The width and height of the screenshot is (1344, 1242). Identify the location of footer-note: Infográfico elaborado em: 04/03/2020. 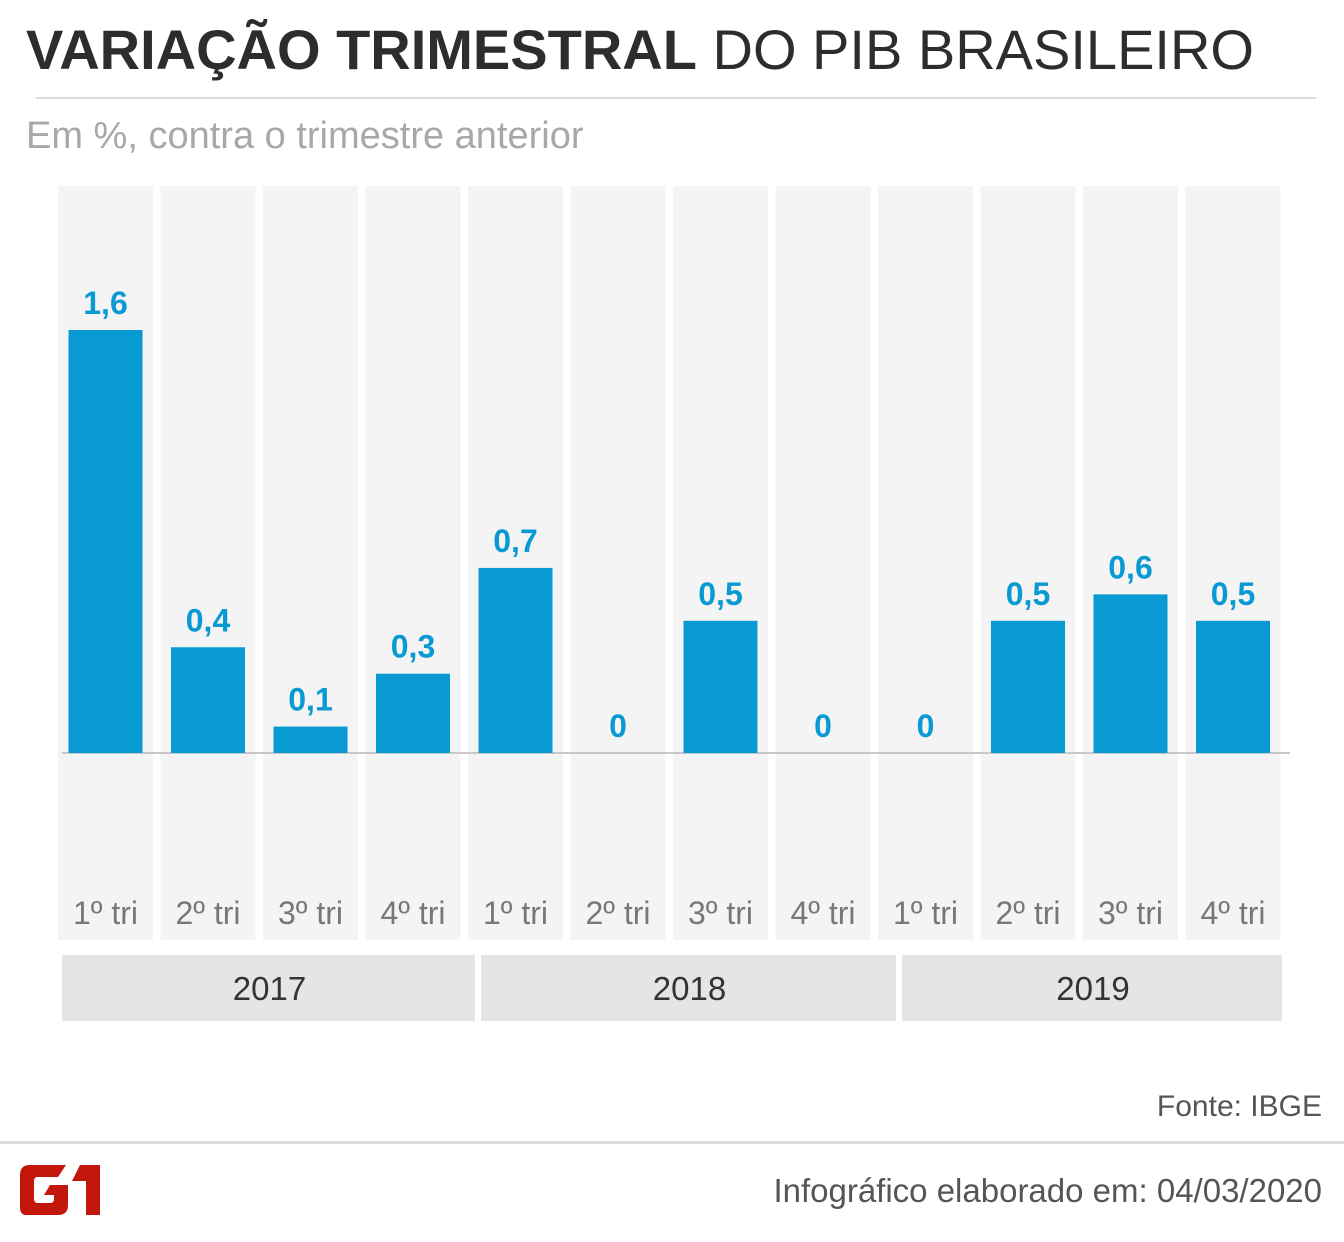
(1047, 1190).